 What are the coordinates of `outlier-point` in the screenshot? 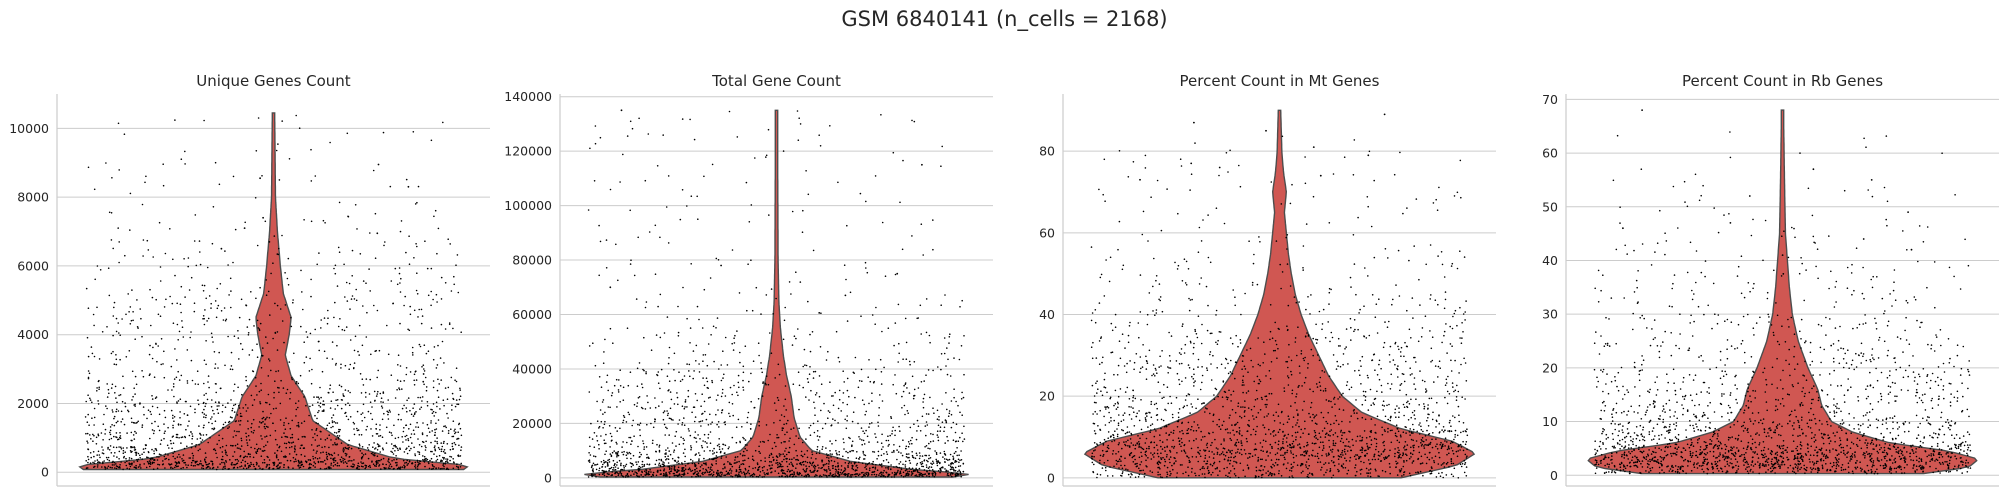 It's located at (721, 265).